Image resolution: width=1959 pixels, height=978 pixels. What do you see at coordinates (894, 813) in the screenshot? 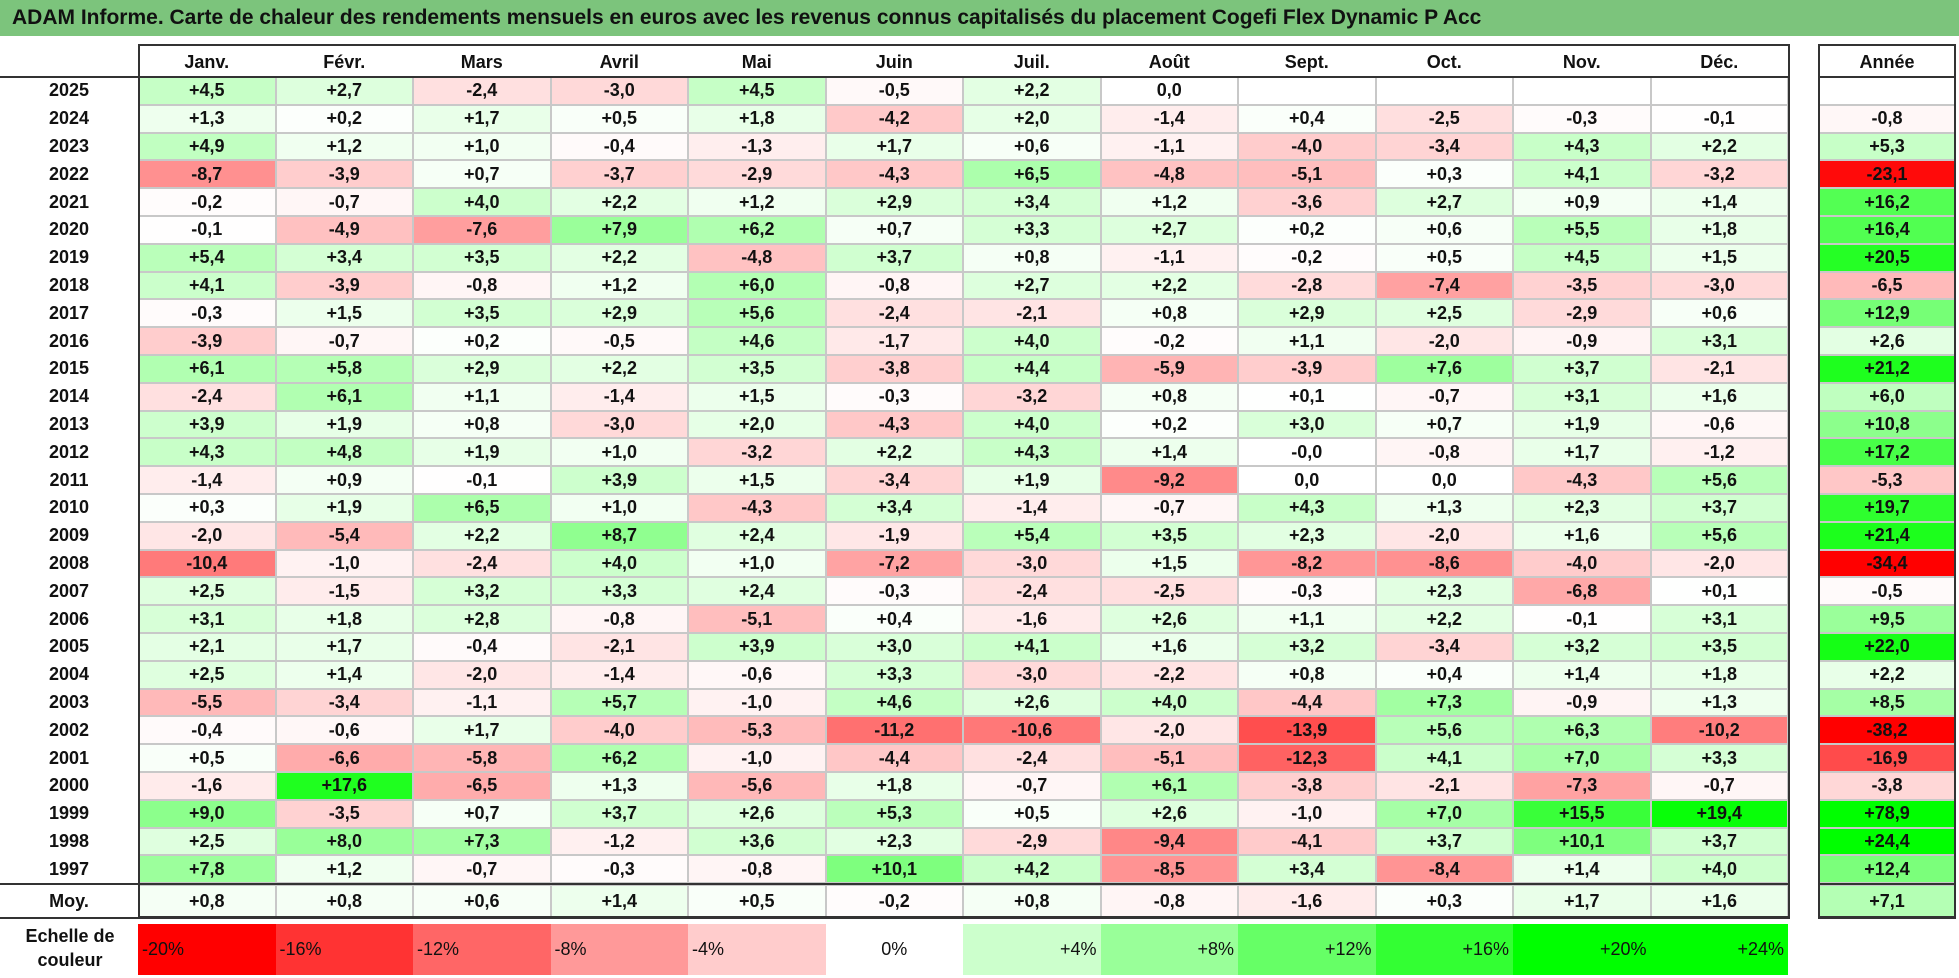
I see `heatmap-cell: +5,3` at bounding box center [894, 813].